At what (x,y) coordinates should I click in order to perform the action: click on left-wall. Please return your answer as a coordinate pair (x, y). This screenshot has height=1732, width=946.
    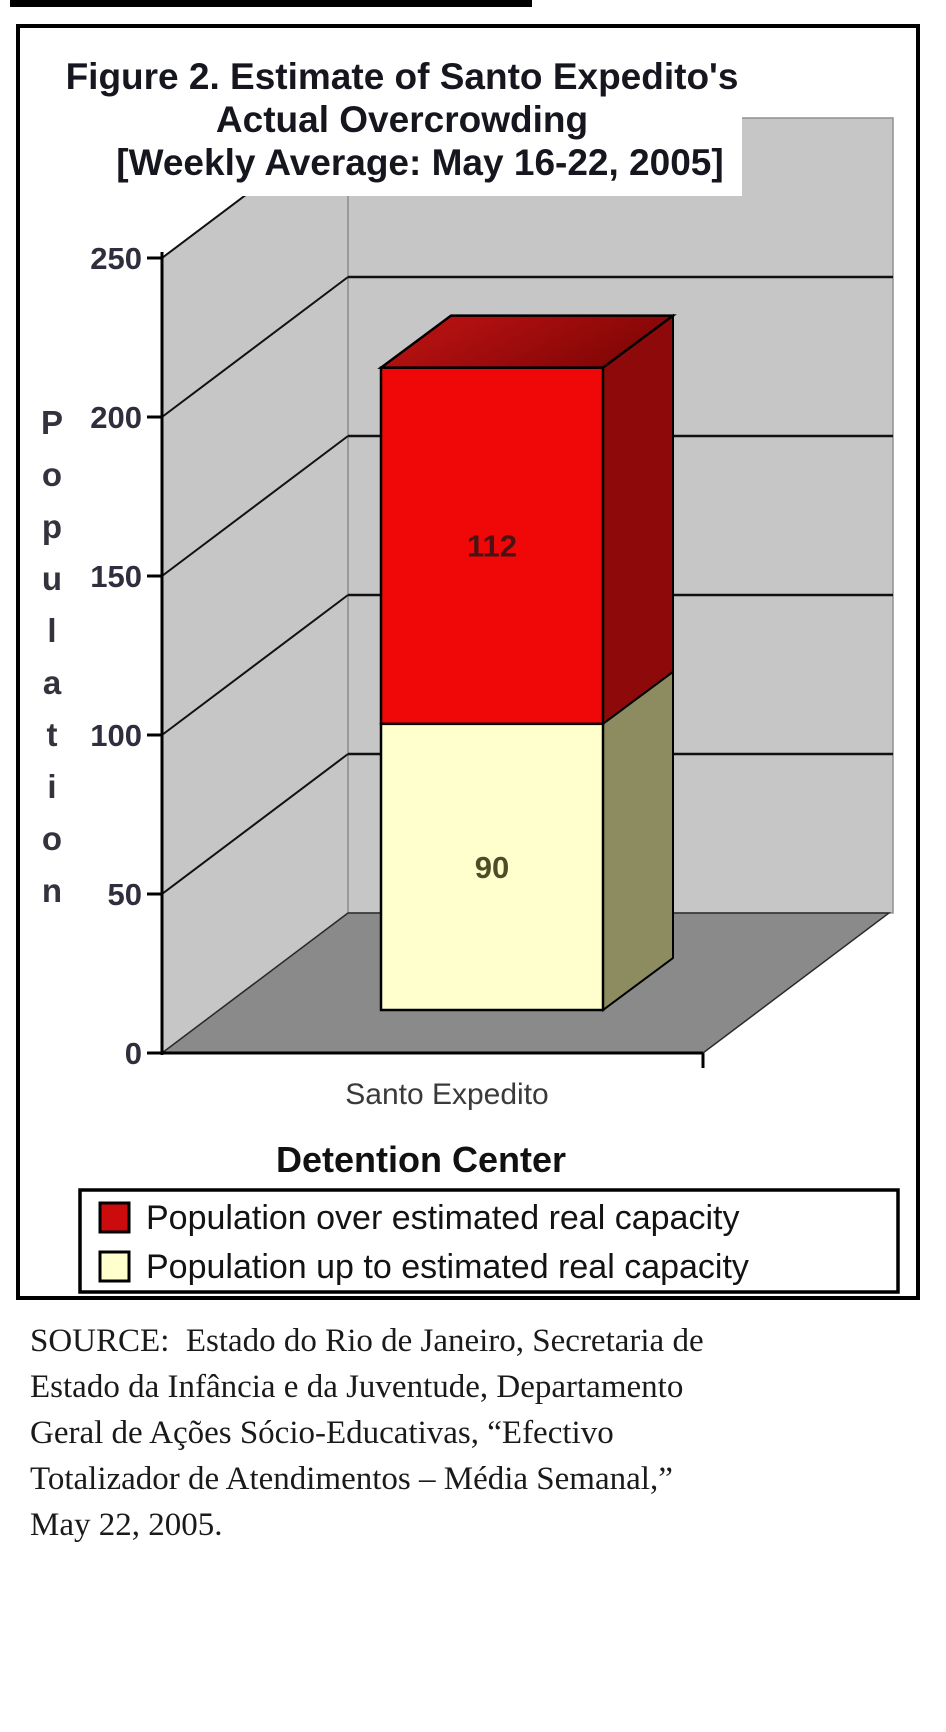
    Looking at the image, I should click on (255, 585).